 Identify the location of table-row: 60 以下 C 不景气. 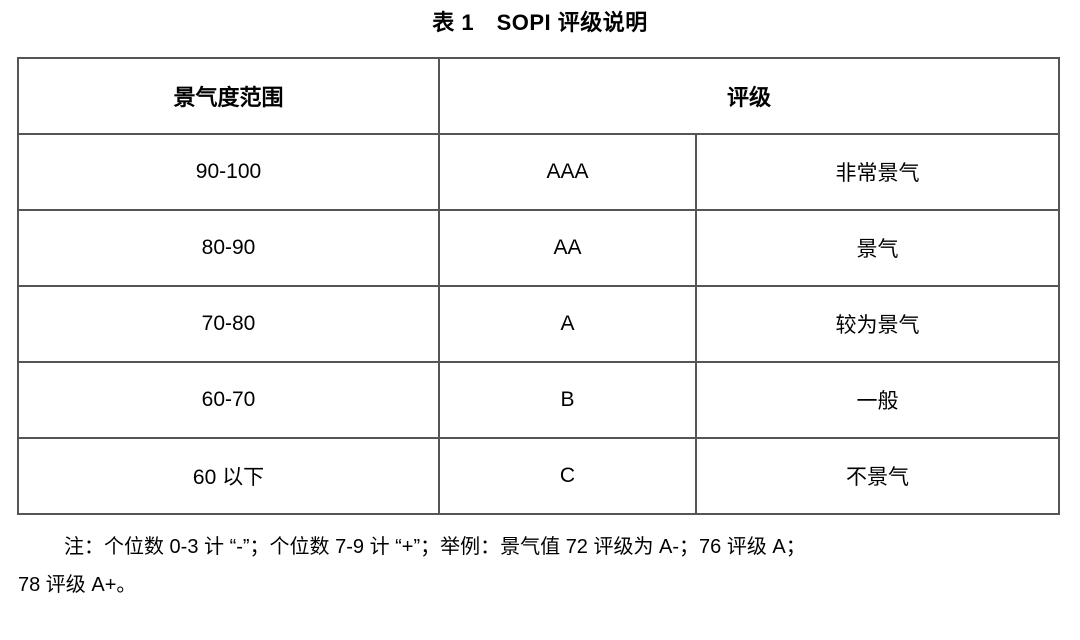
(539, 476).